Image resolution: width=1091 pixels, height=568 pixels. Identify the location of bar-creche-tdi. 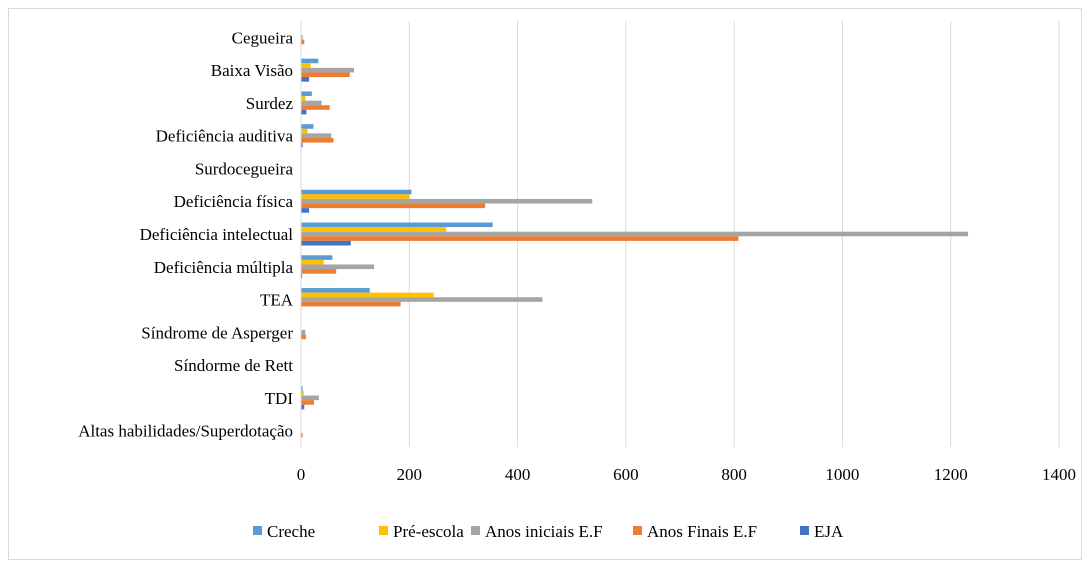
(302, 388).